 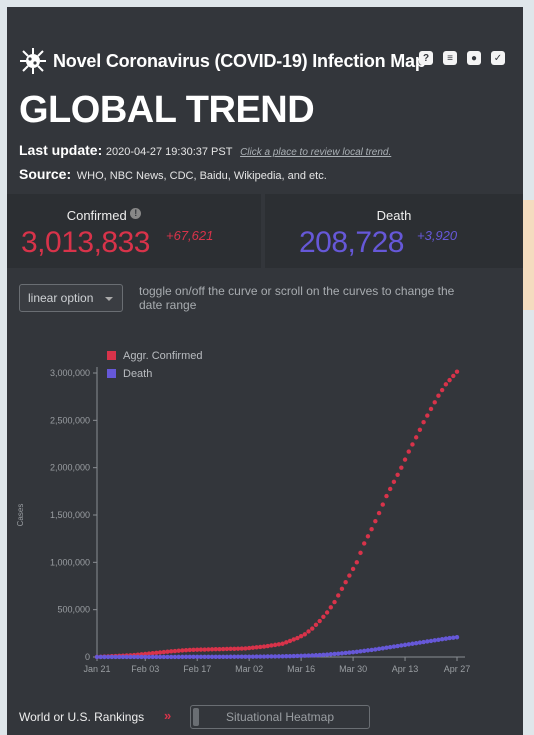 What do you see at coordinates (96, 215) in the screenshot?
I see `confirmed-label: Confirmed` at bounding box center [96, 215].